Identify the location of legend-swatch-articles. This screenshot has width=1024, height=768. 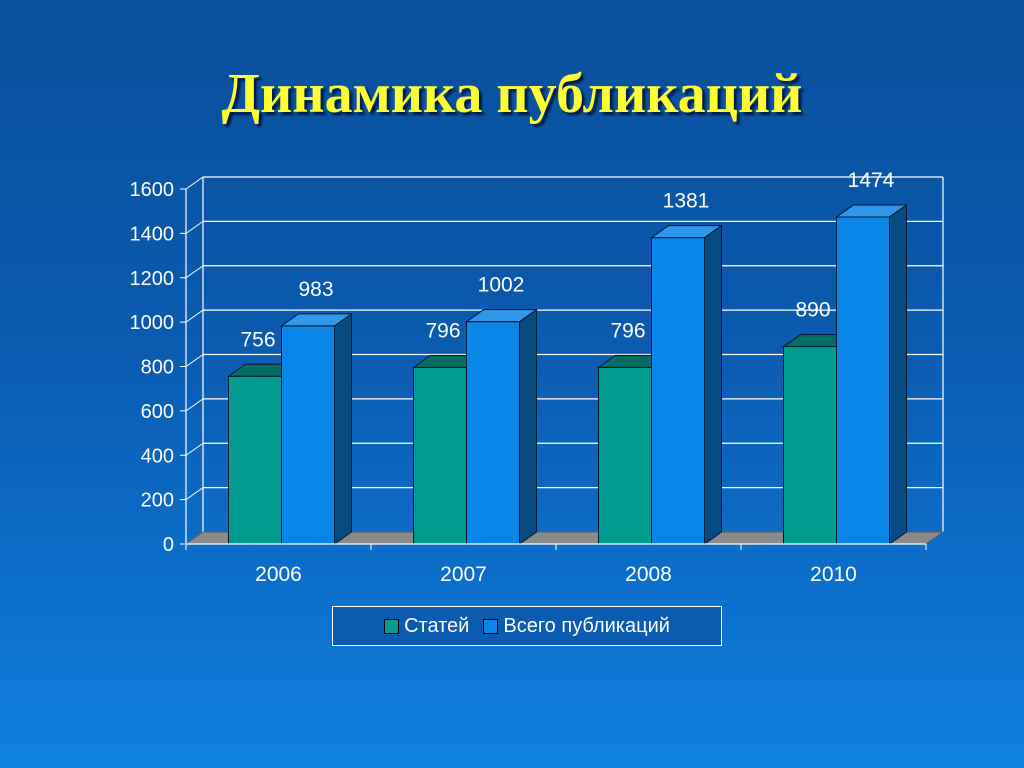
(392, 626).